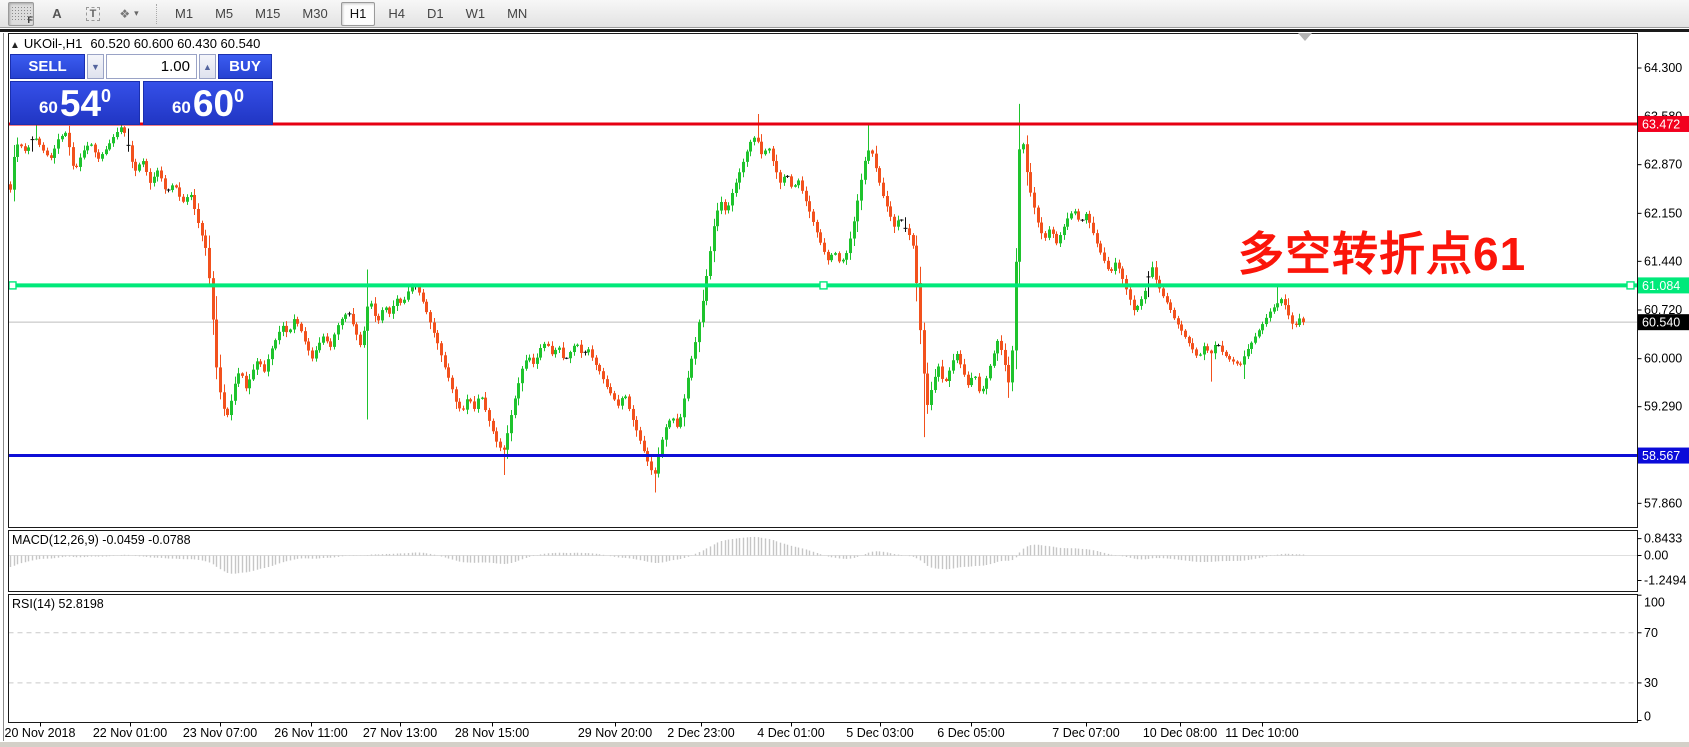 The height and width of the screenshot is (747, 1689). What do you see at coordinates (181, 107) in the screenshot?
I see `buy-price-small: 60` at bounding box center [181, 107].